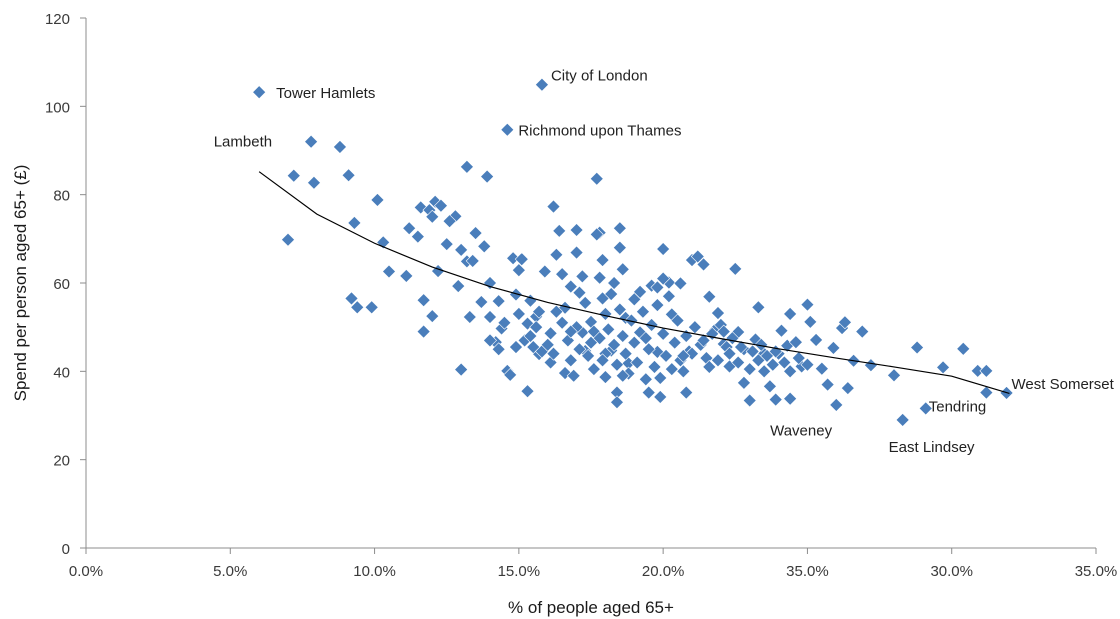 The width and height of the screenshot is (1120, 619). What do you see at coordinates (61, 284) in the screenshot?
I see `y-tick-label: 60` at bounding box center [61, 284].